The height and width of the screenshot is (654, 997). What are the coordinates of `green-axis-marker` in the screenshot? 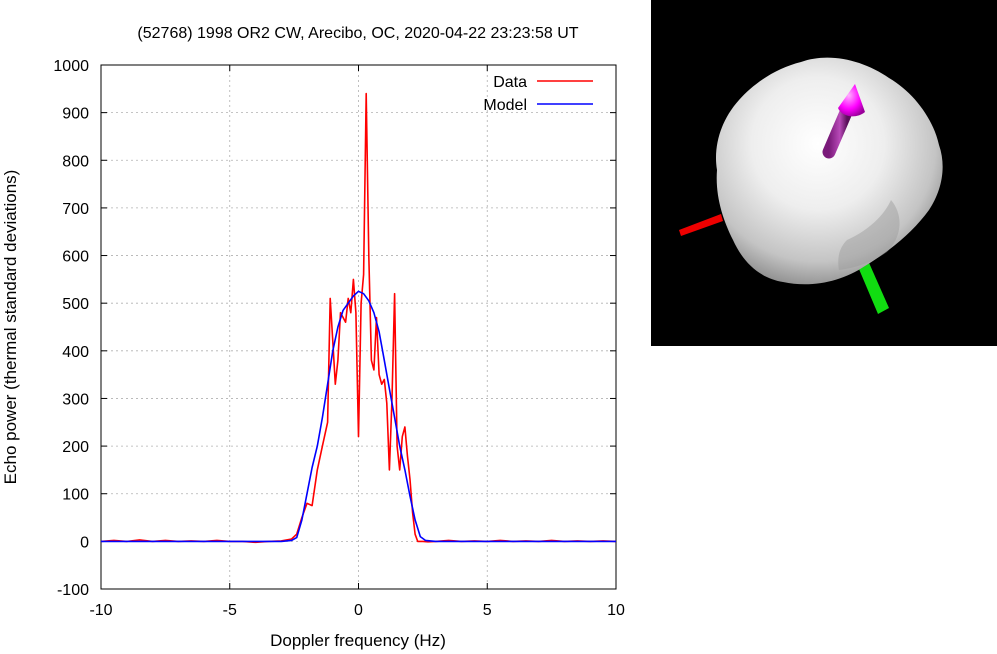 It's located at (872, 285).